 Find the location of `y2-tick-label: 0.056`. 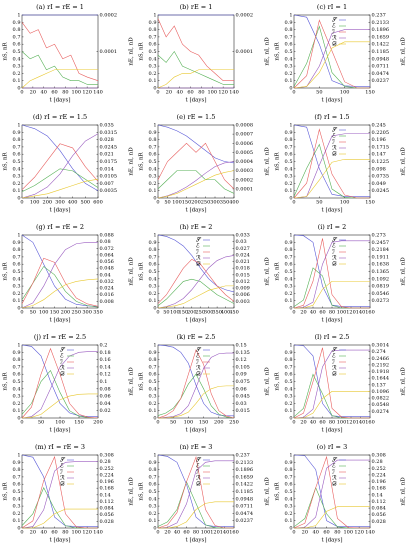

y2-tick-label: 0.056 is located at coordinates (379, 515).